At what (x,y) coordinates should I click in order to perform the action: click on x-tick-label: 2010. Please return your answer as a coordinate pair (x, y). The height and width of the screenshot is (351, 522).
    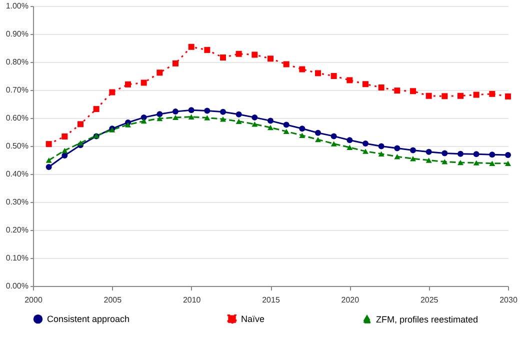
    Looking at the image, I should click on (192, 300).